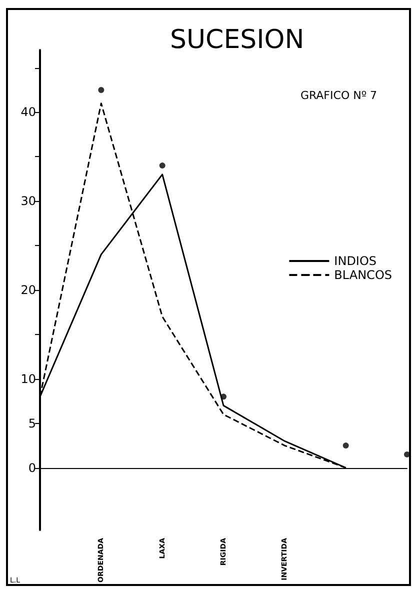 This screenshot has width=417, height=592. What do you see at coordinates (355, 261) in the screenshot?
I see `legend-label: INDIOS` at bounding box center [355, 261].